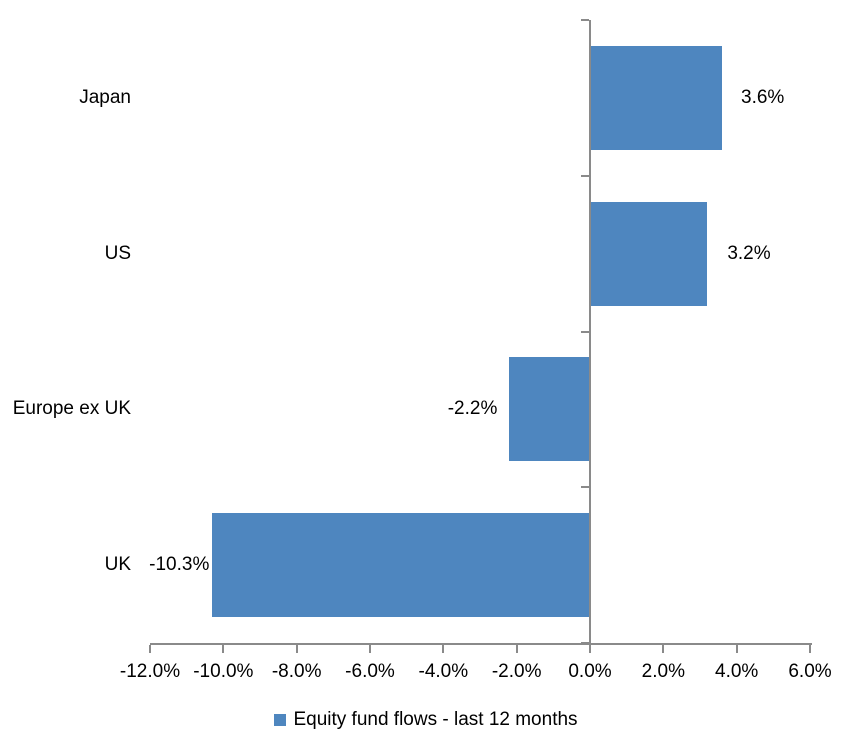  What do you see at coordinates (443, 671) in the screenshot?
I see `x-axis-tick-label: -4.0%` at bounding box center [443, 671].